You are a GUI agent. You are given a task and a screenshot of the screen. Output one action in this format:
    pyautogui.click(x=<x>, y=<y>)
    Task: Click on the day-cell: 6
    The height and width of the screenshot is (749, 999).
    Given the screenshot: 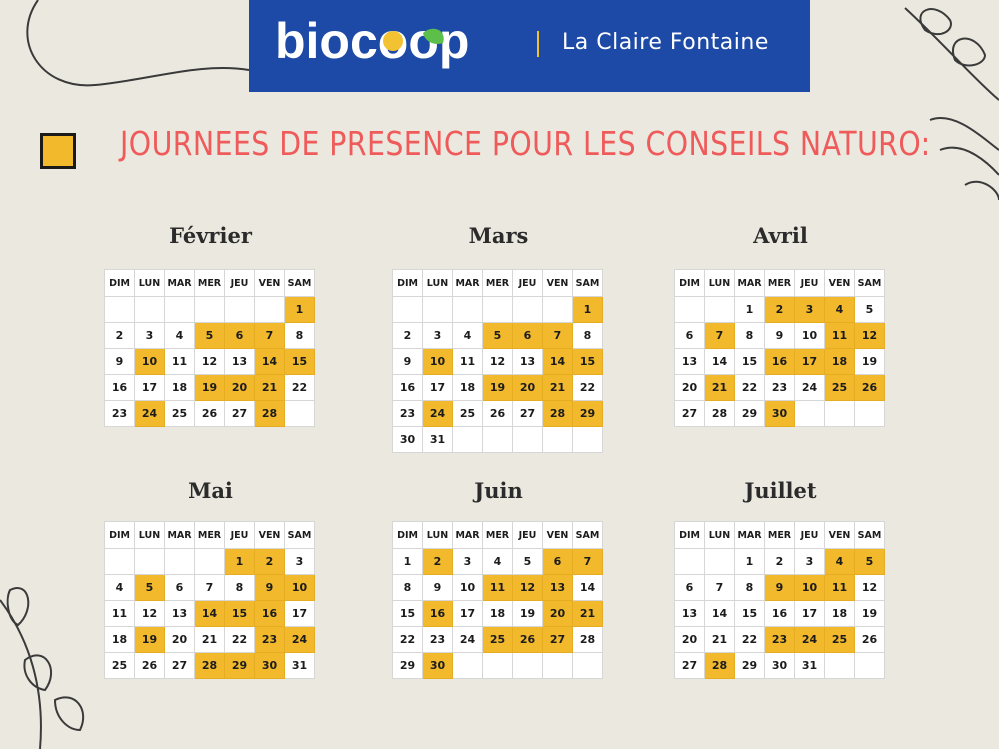 What is the action you would take?
    pyautogui.click(x=179, y=587)
    